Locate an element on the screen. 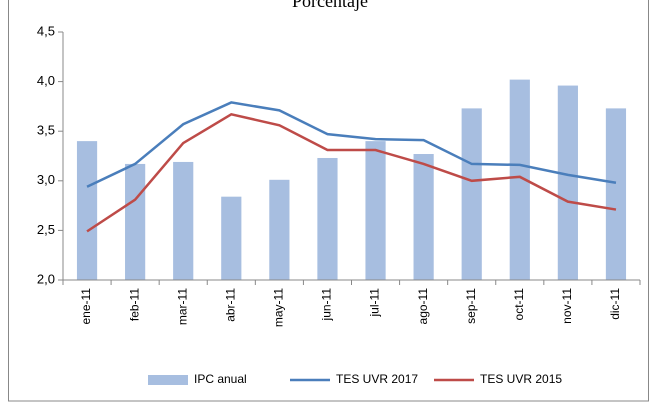  x-tick-label: may-11 is located at coordinates (279, 307).